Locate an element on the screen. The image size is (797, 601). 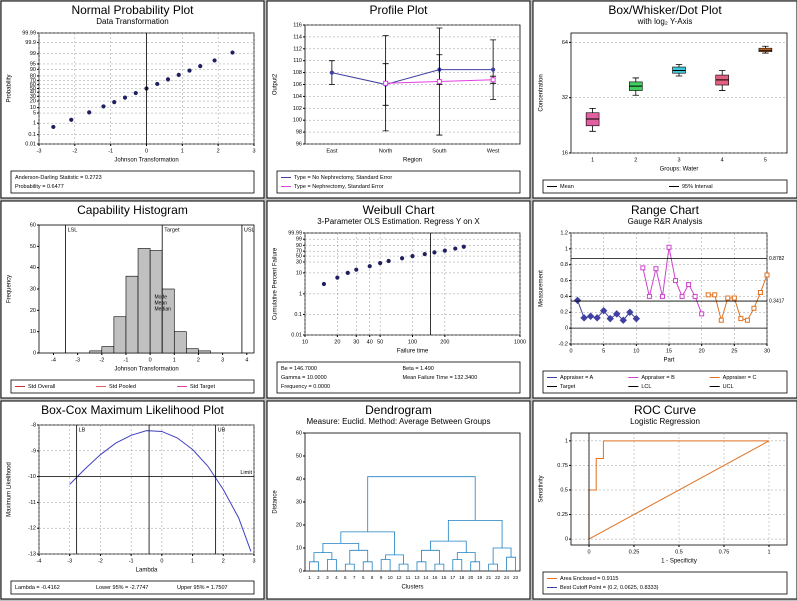
chart-title: Profile Plot is located at coordinates (398, 10).